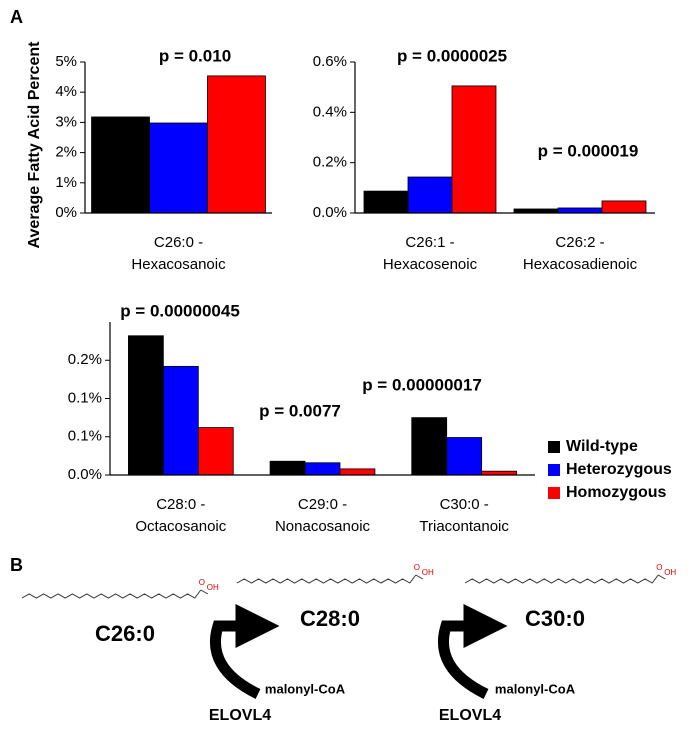  Describe the element at coordinates (34, 145) in the screenshot. I see `y-axis-label: Average Fatty Acid Percent` at that location.